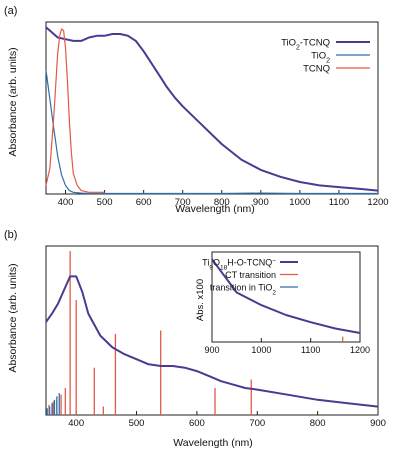 The width and height of the screenshot is (402, 456). Describe the element at coordinates (239, 264) in the screenshot. I see `inset-legend-label-0: Ti9O18H-O-TCNQ−` at that location.